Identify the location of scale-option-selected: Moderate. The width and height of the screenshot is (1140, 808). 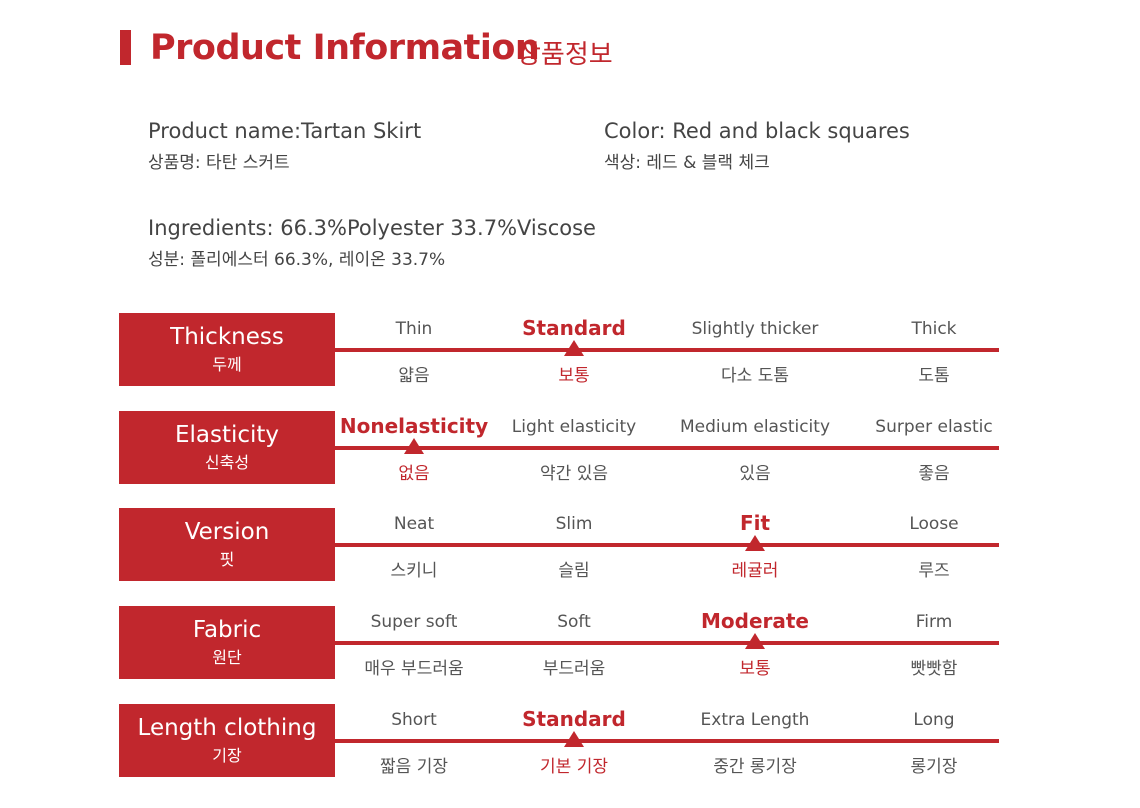
(754, 621).